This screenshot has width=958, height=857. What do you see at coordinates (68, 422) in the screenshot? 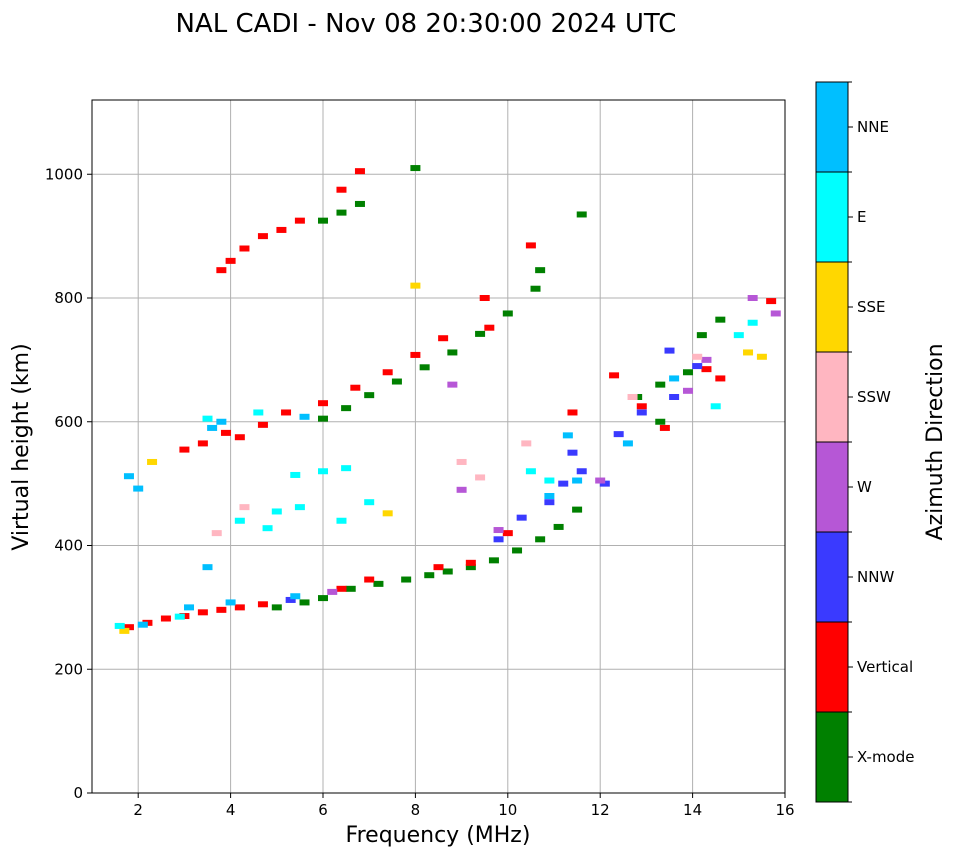
I see `y-tick-label: 600` at bounding box center [68, 422].